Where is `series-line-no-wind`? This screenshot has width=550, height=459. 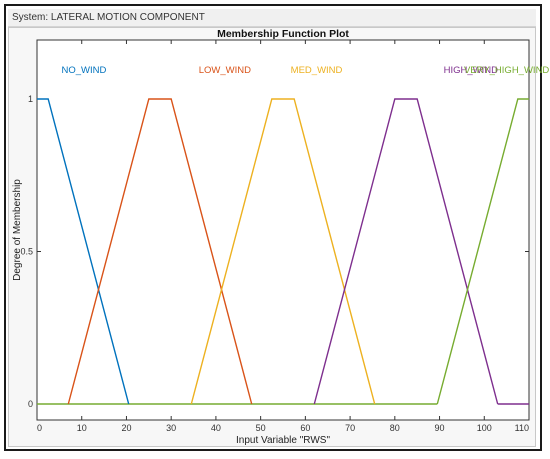
series-line-no-wind is located at coordinates (83, 251).